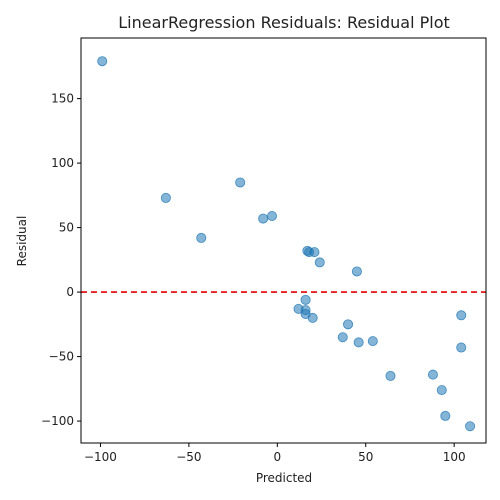 Image resolution: width=500 pixels, height=500 pixels. What do you see at coordinates (62, 99) in the screenshot?
I see `y-tick-label: 150` at bounding box center [62, 99].